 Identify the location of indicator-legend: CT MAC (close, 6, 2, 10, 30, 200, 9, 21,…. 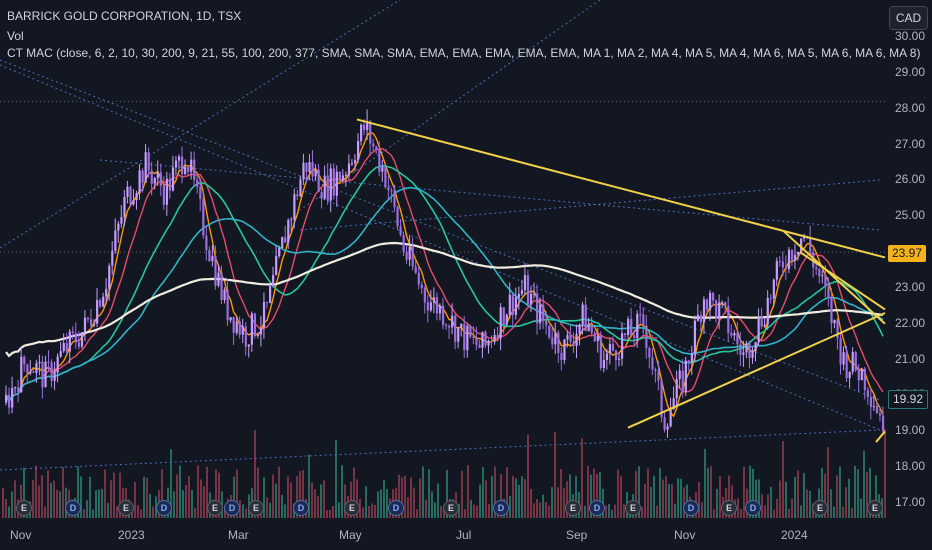
(464, 53).